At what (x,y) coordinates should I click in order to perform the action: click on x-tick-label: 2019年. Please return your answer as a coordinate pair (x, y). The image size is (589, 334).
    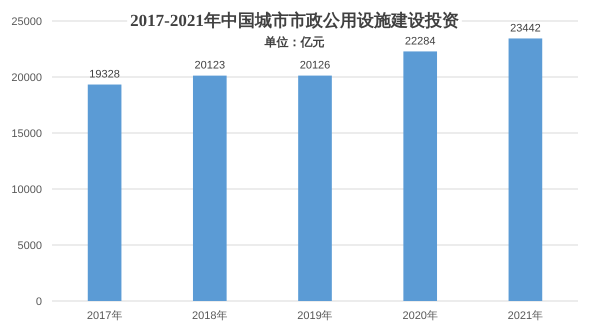
    Looking at the image, I should click on (315, 316).